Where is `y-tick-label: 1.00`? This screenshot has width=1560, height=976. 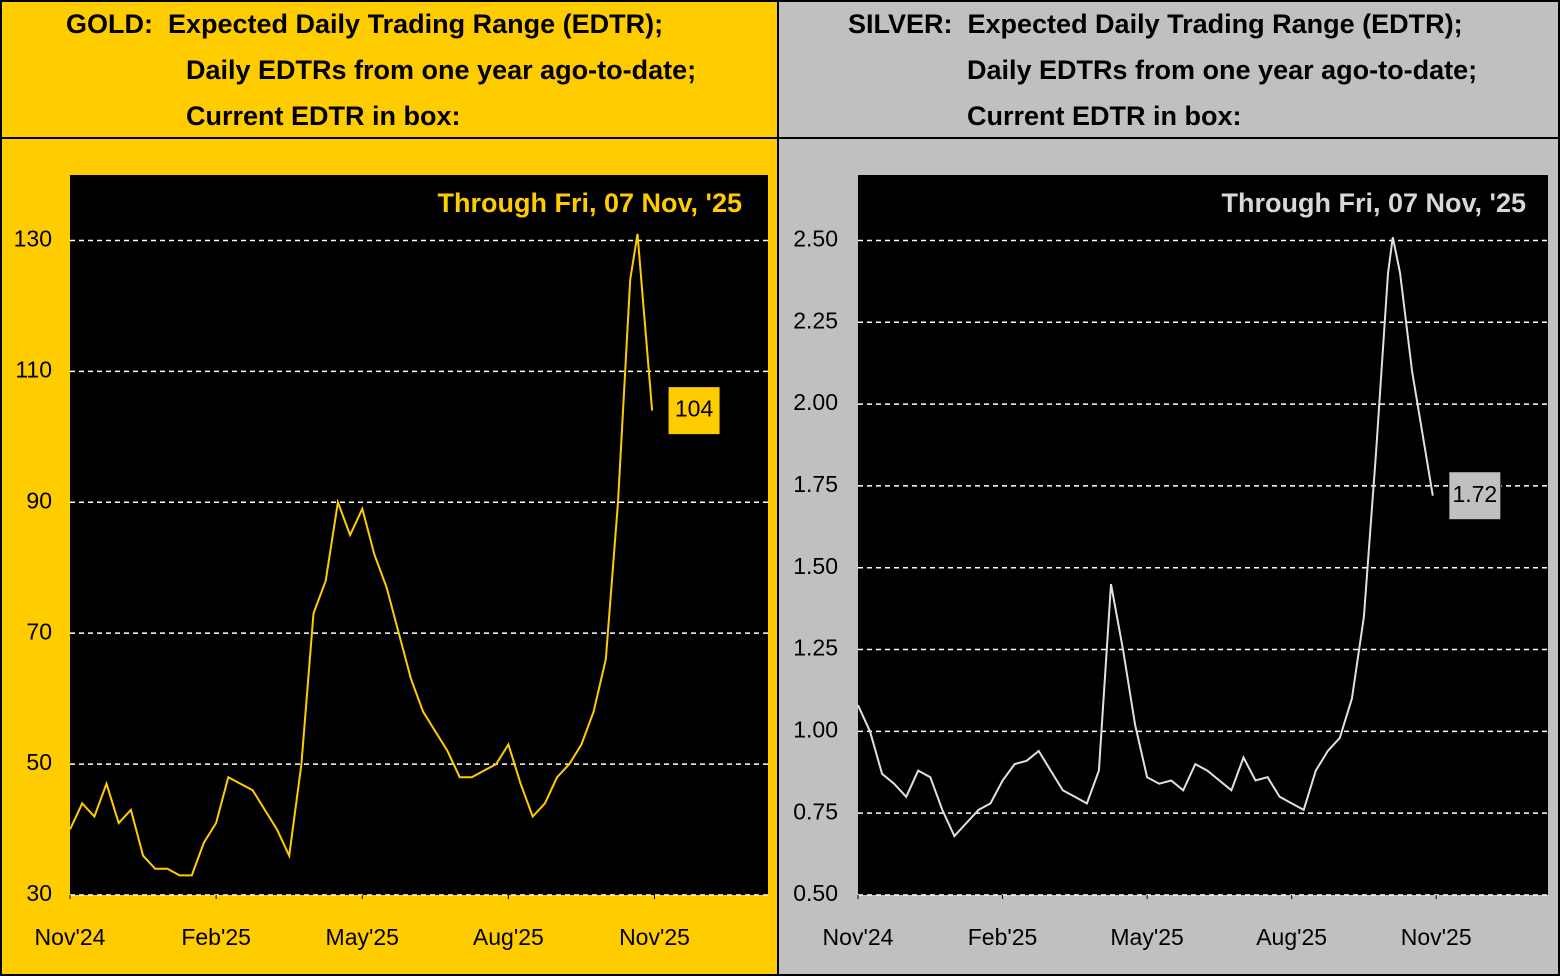
y-tick-label: 1.00 is located at coordinates (815, 729).